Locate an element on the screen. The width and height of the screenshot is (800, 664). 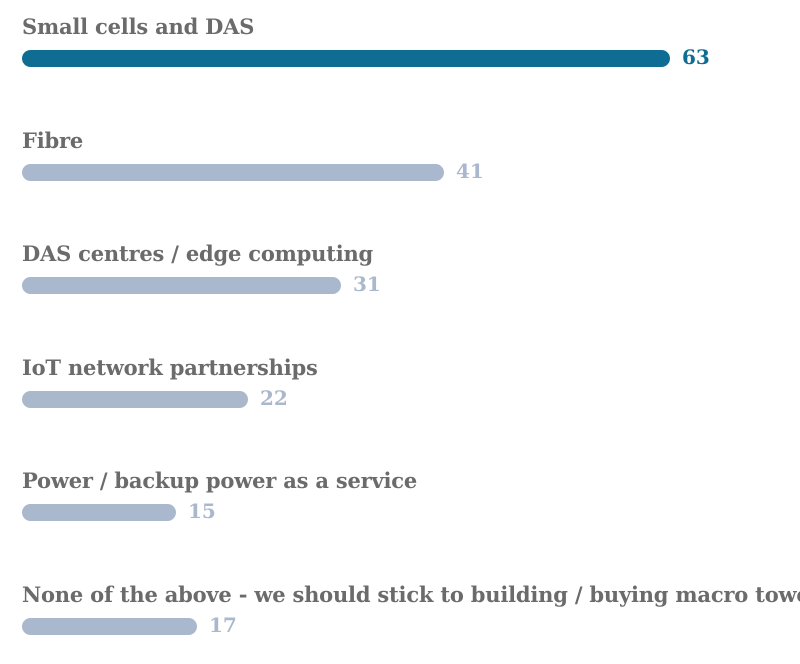
value-label: 41 is located at coordinates (470, 170).